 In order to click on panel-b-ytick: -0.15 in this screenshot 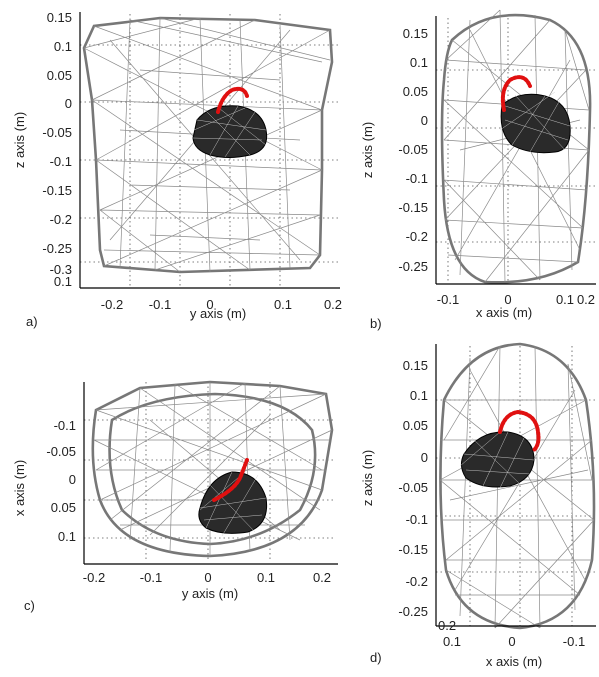, I will do `click(413, 207)`.